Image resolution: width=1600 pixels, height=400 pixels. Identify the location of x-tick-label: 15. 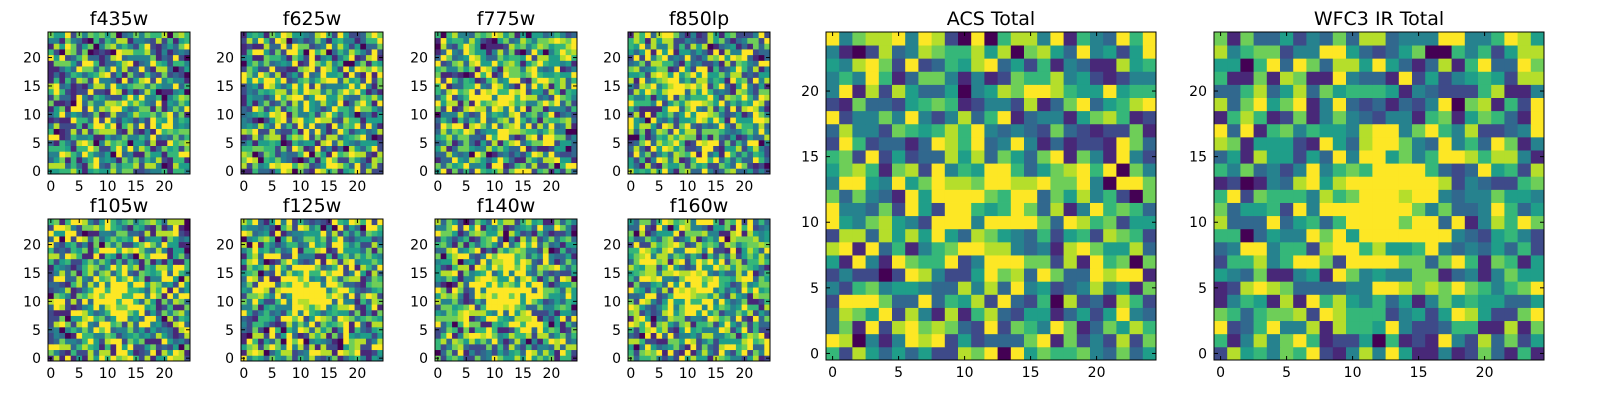
(136, 187).